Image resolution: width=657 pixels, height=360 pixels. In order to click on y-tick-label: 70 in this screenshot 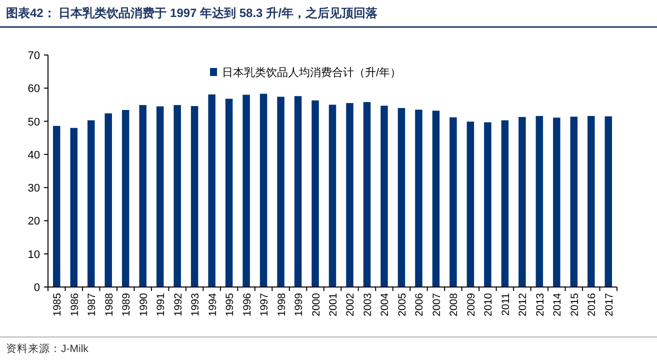, I will do `click(34, 56)`.